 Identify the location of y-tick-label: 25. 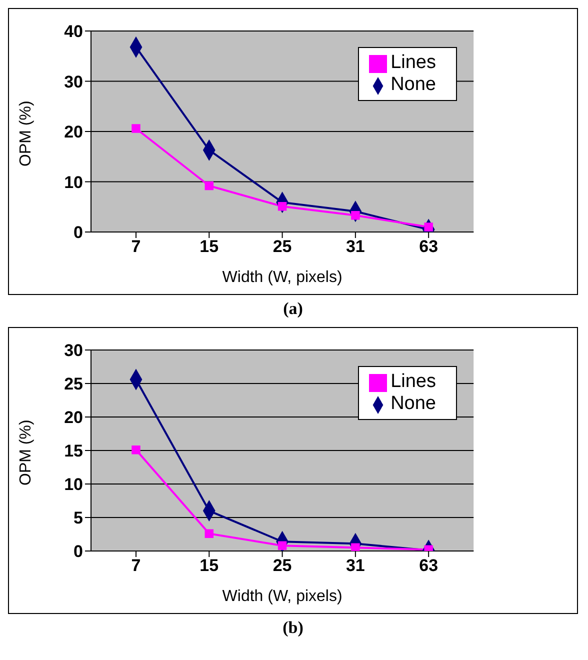
(73, 384).